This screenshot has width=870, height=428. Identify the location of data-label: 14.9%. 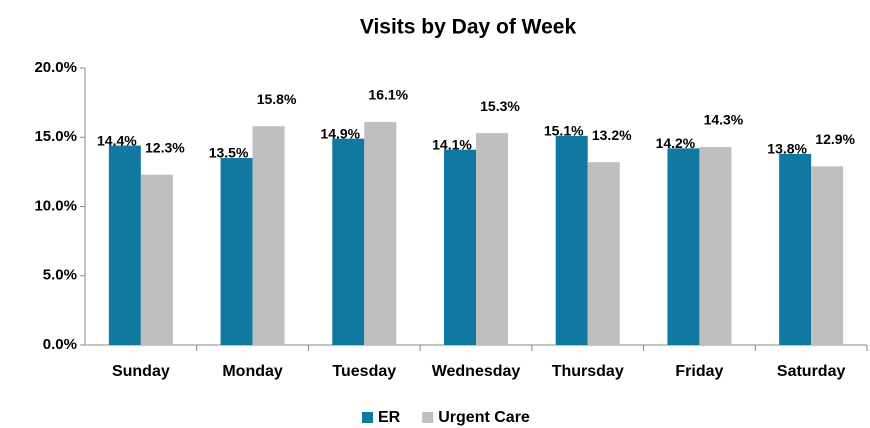
(340, 133).